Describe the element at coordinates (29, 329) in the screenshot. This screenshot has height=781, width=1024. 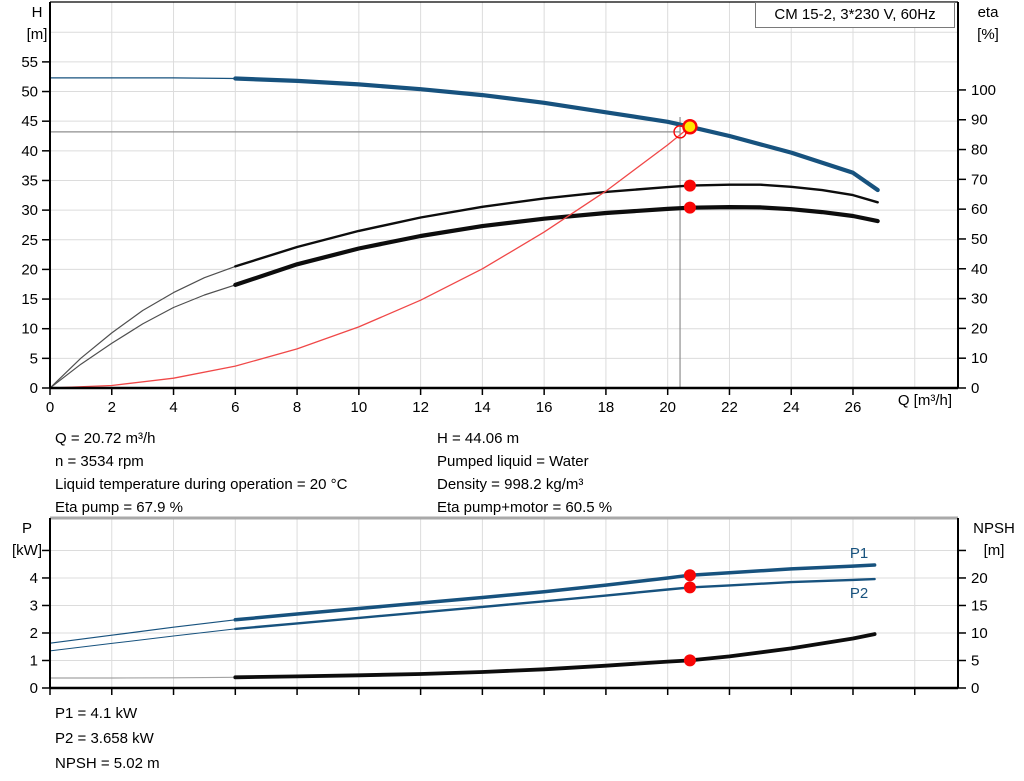
I see `y-left-tick-label: 10` at that location.